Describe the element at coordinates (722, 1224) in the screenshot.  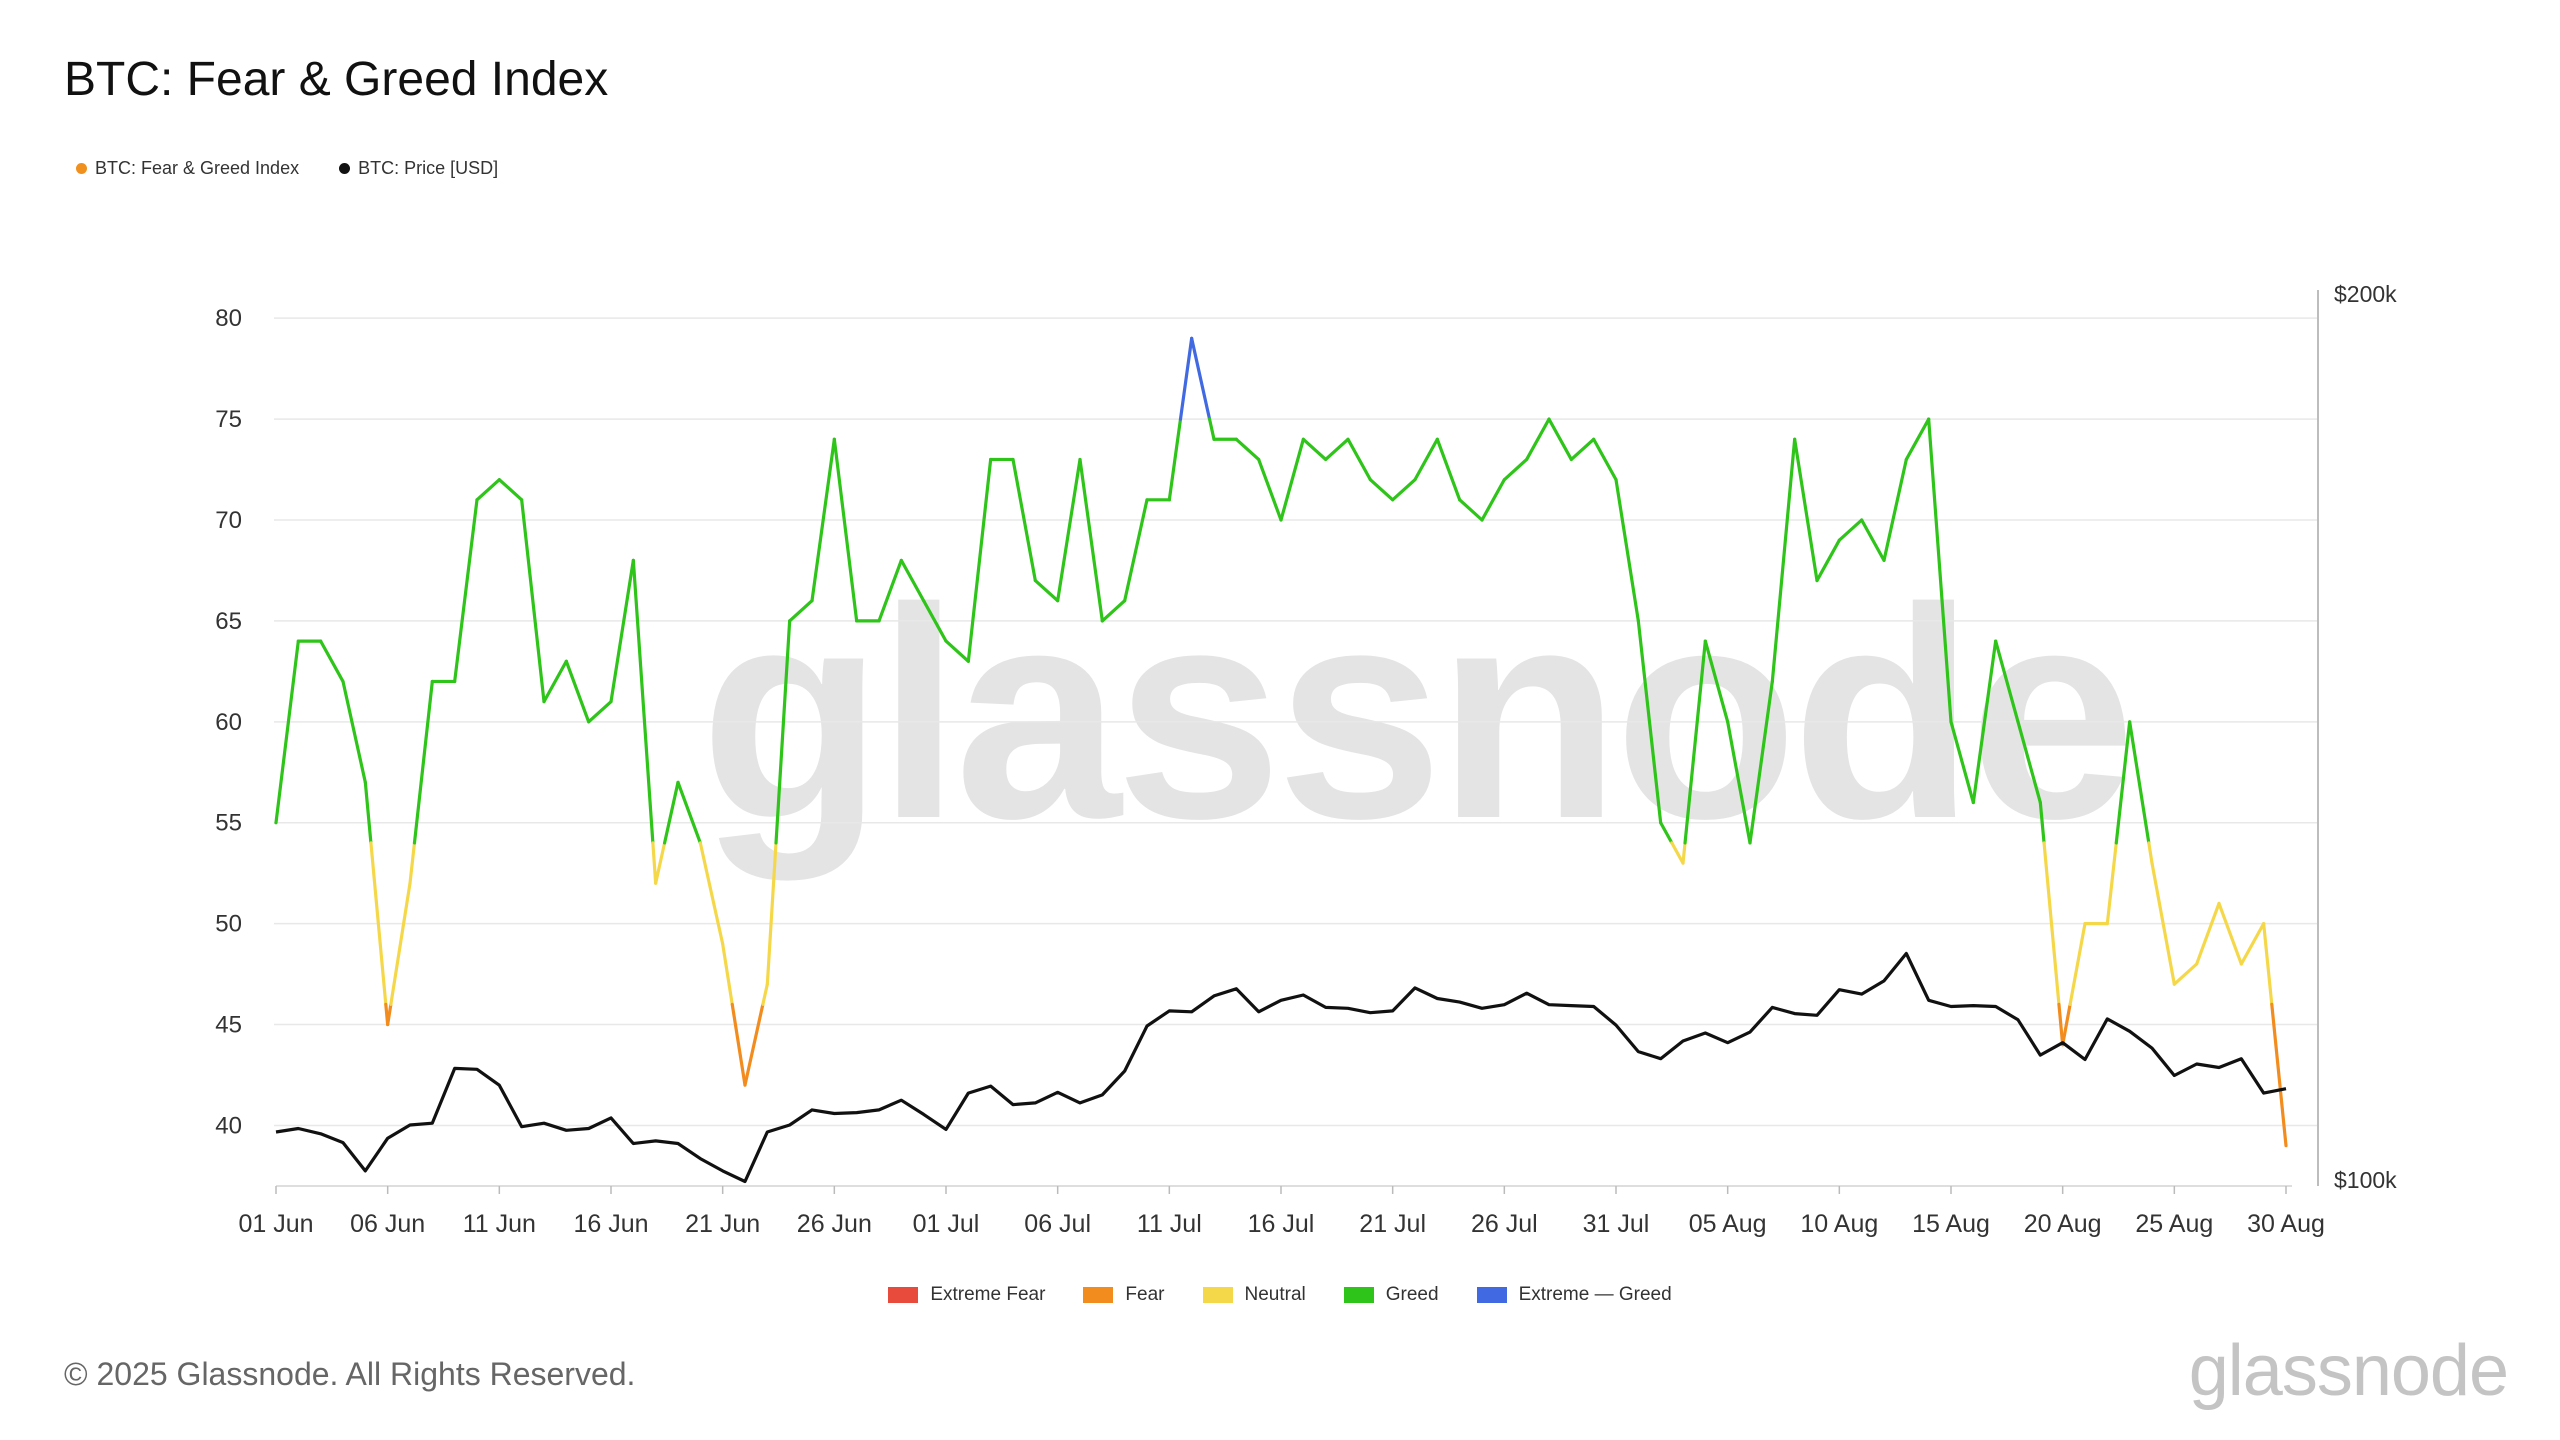
I see `x-tick-label-4: 21 Jun` at that location.